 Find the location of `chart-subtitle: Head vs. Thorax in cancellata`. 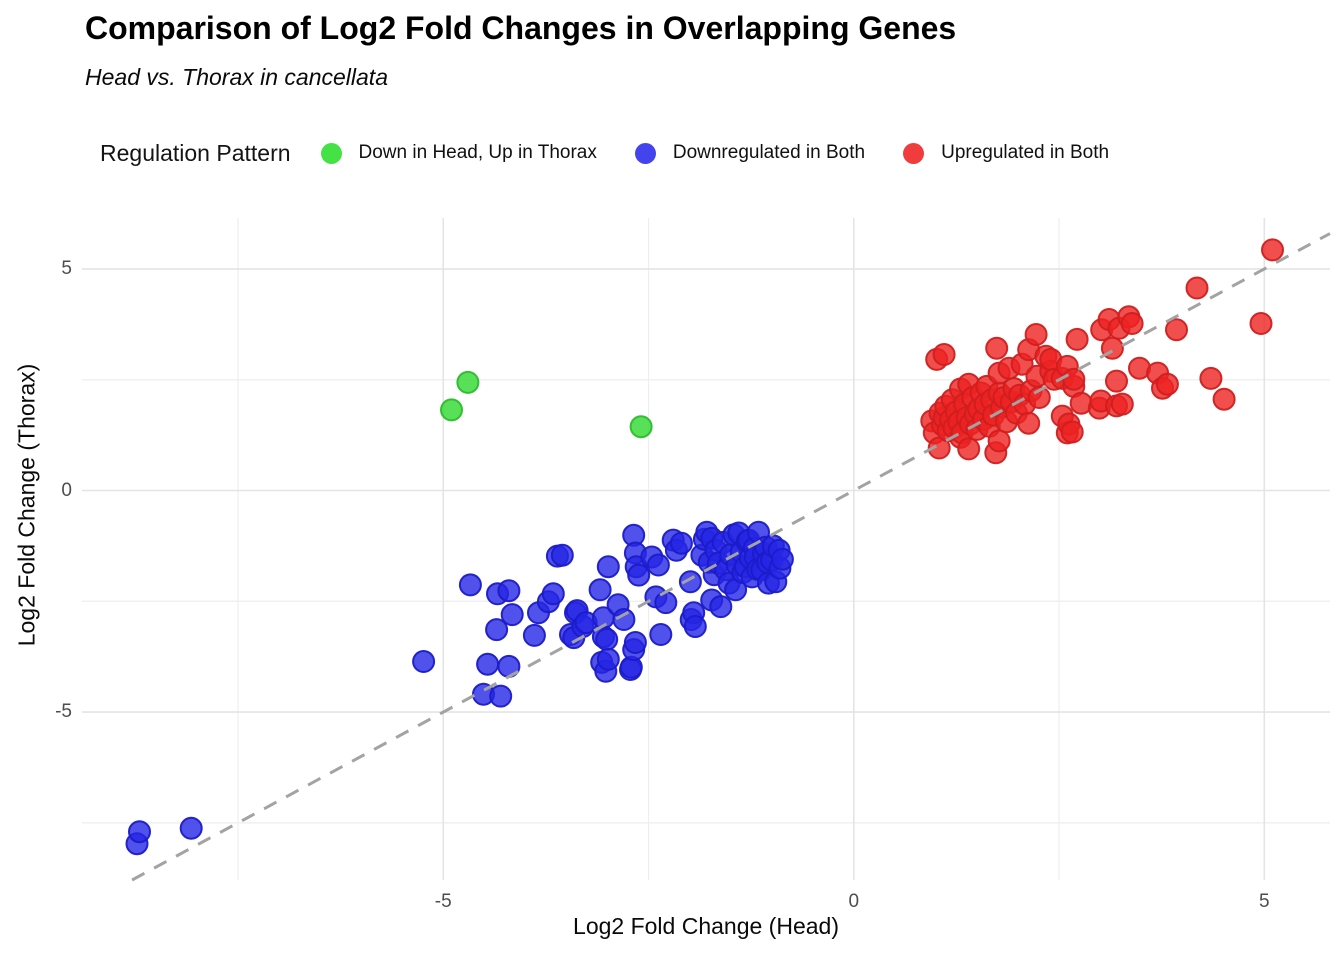

chart-subtitle: Head vs. Thorax in cancellata is located at coordinates (236, 77).